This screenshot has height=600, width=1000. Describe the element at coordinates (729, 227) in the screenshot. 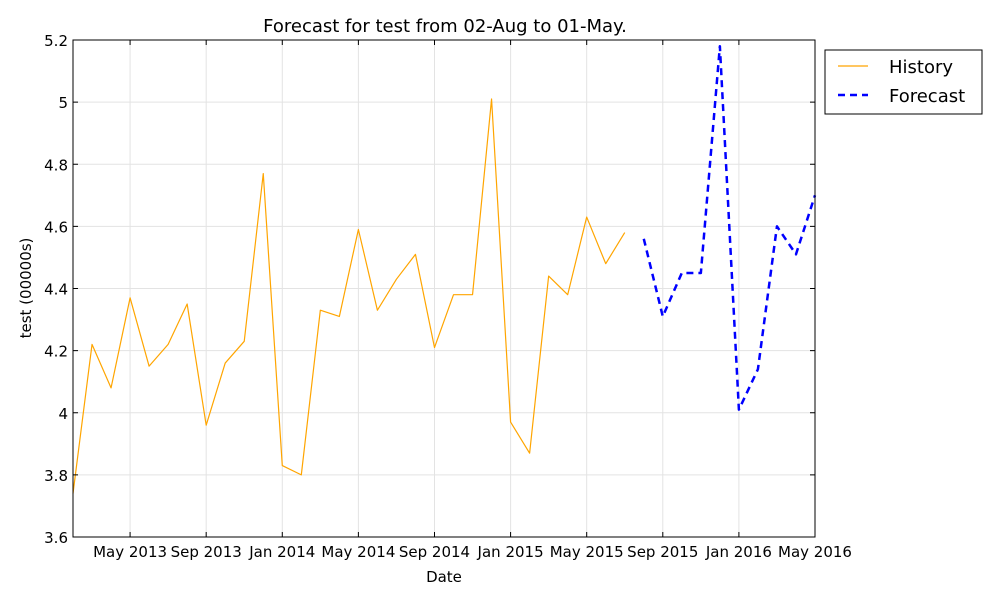

I see `series-line-forecast` at that location.